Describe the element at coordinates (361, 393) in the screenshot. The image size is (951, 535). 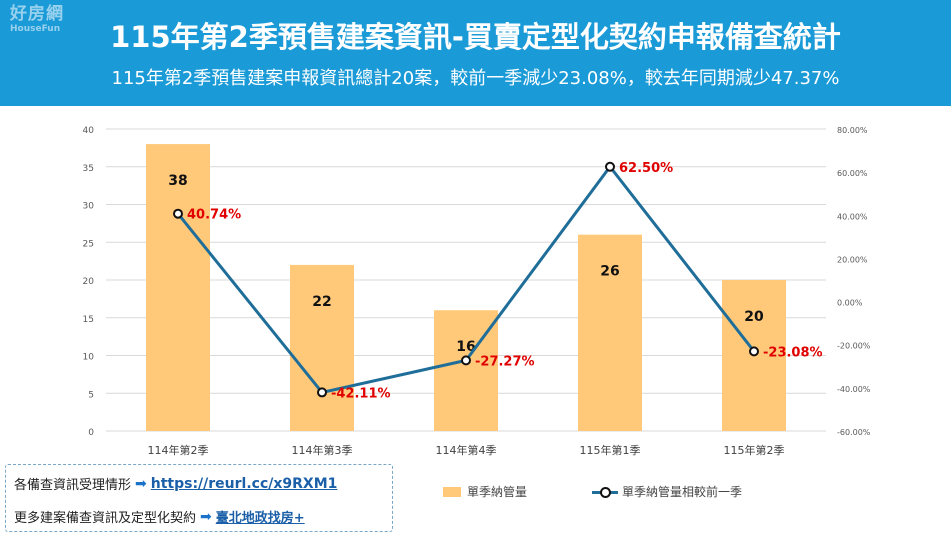
I see `line-value-label: -42.11%` at that location.